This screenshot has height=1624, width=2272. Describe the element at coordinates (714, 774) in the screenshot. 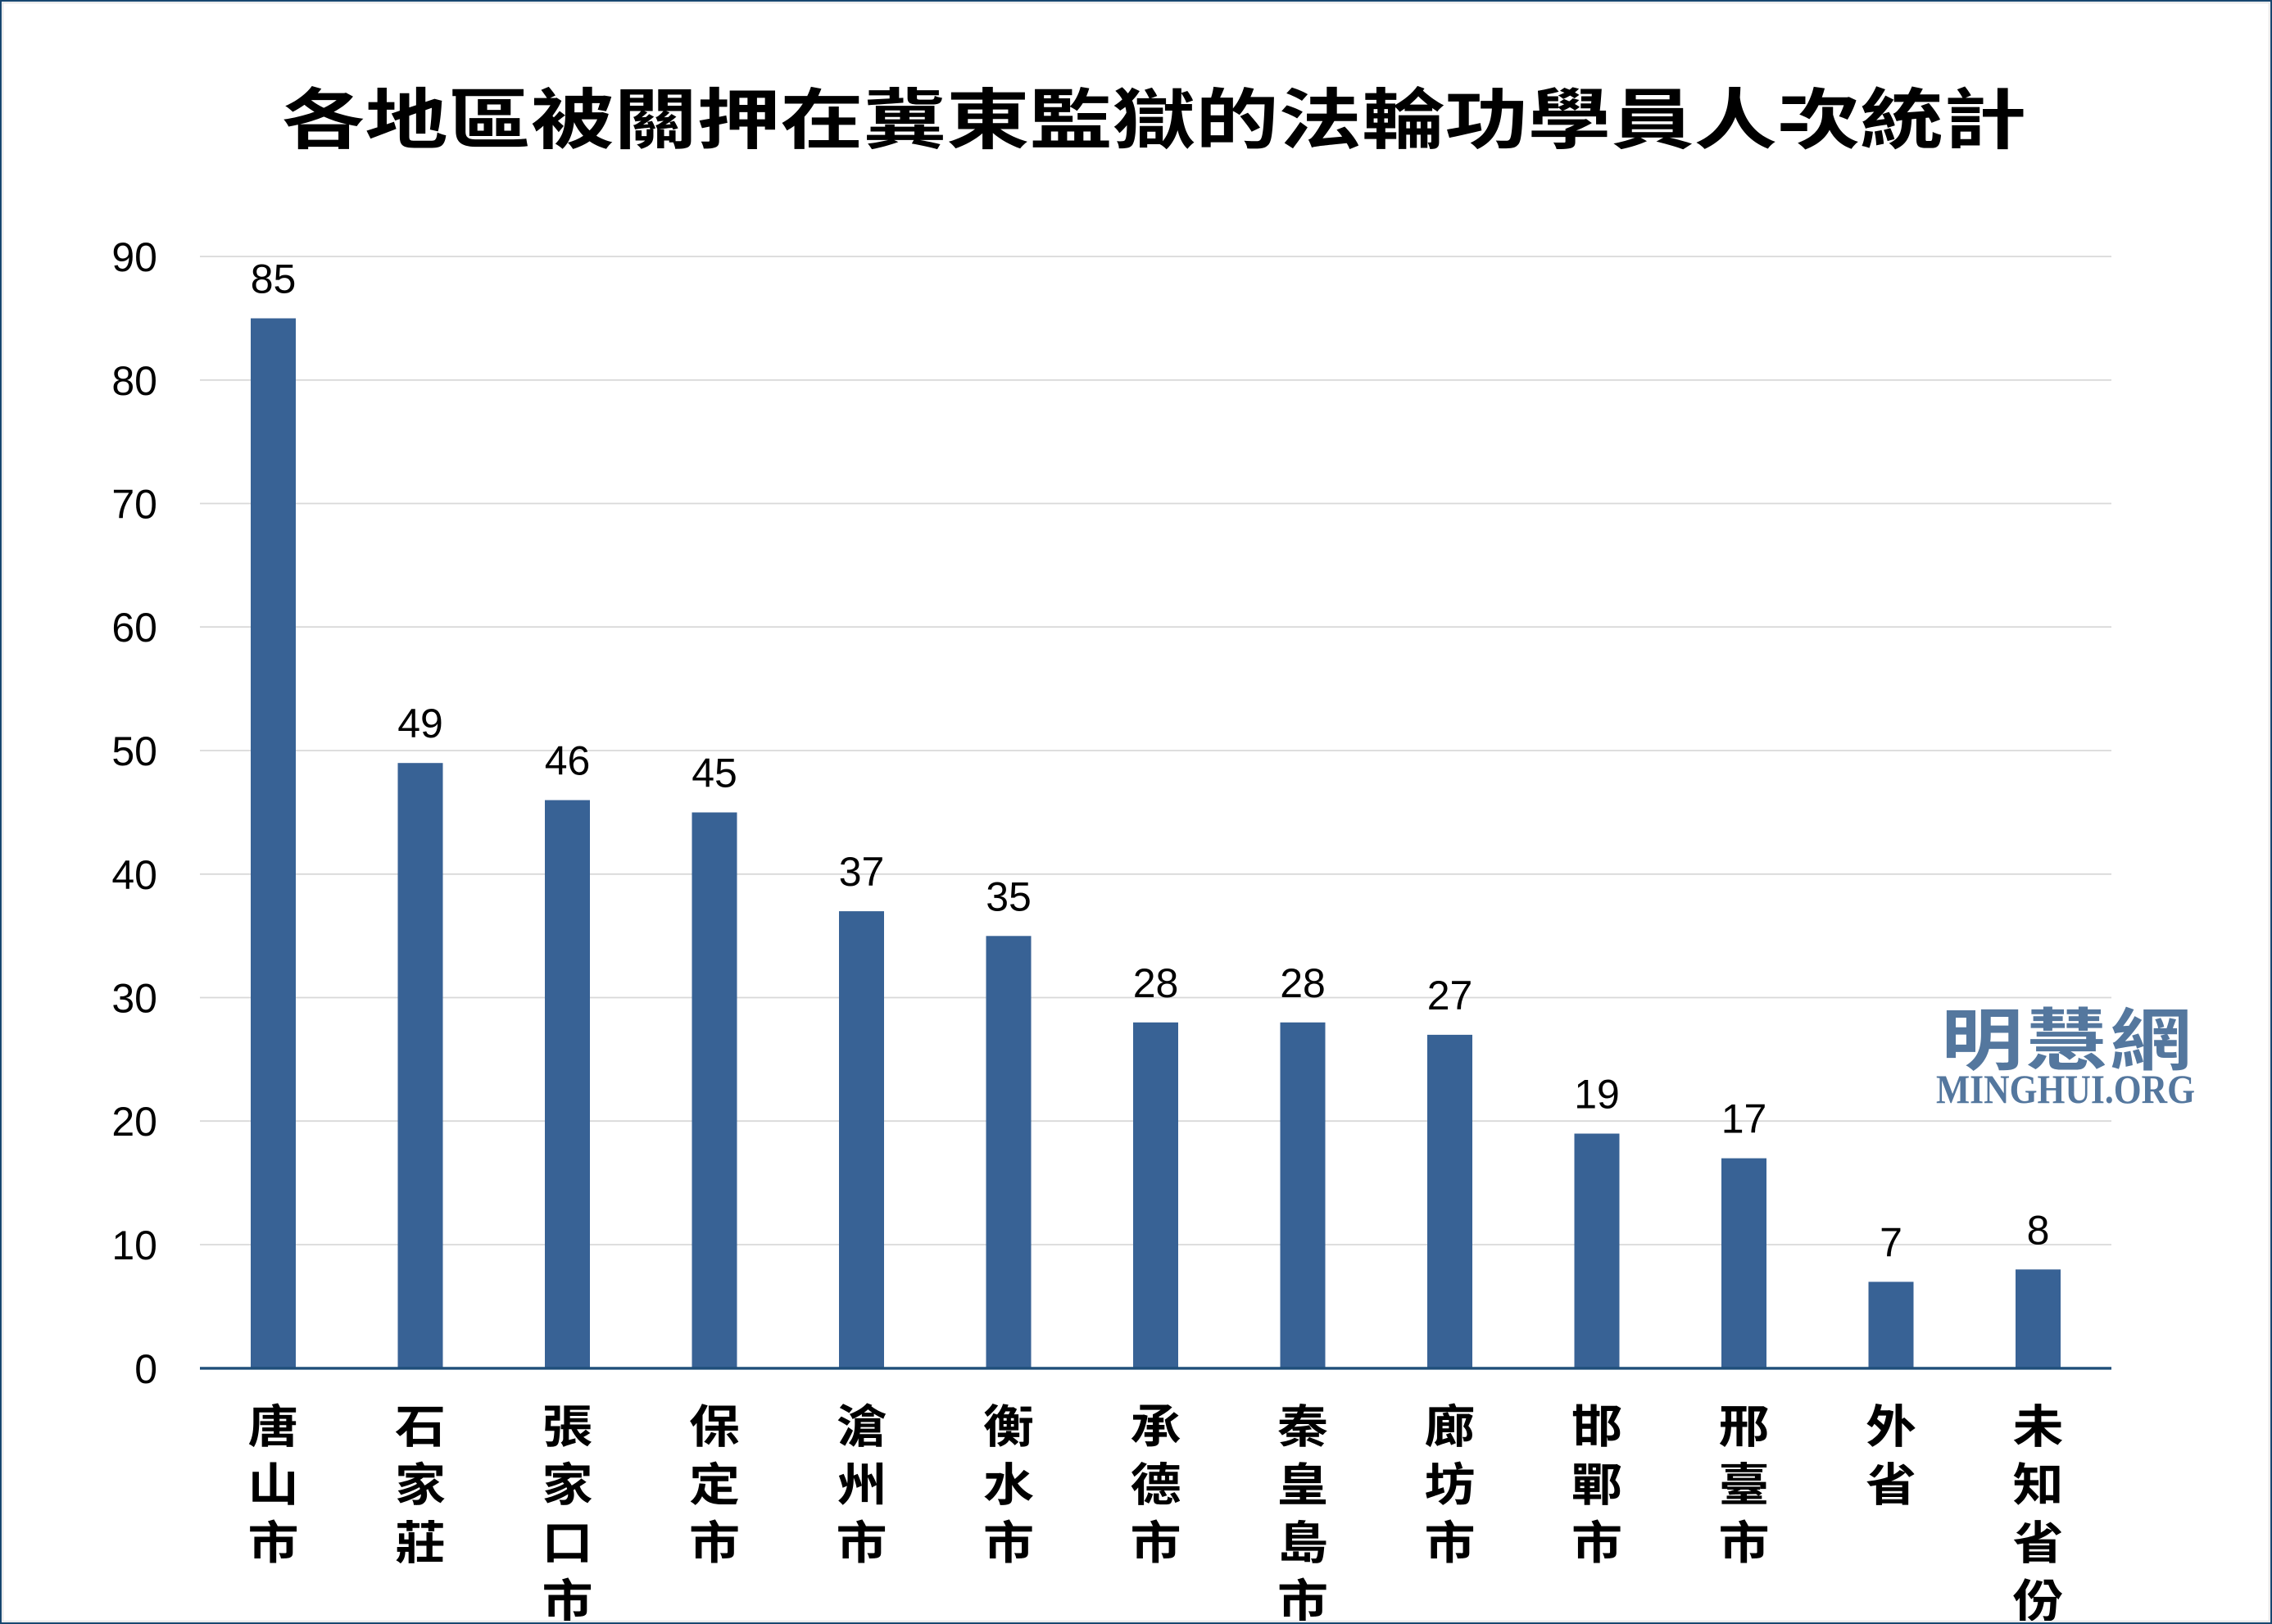

I see `svg-text: 45` at that location.